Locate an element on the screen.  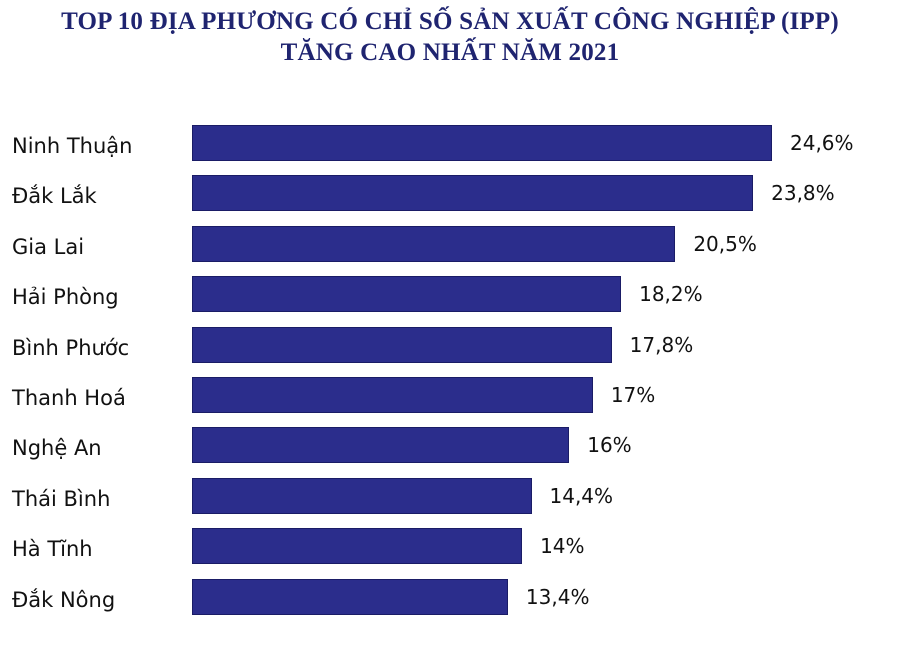
value-label: 13,4% is located at coordinates (557, 596).